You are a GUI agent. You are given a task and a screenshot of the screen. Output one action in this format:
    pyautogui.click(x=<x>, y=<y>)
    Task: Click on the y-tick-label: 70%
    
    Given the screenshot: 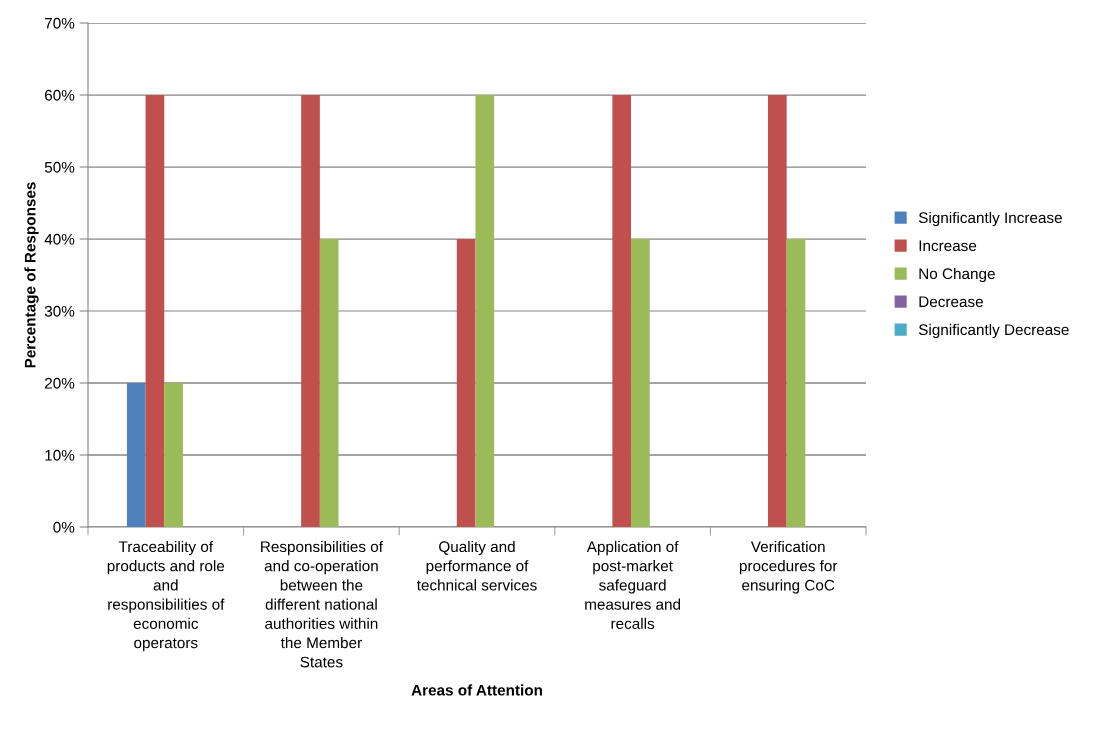 What is the action you would take?
    pyautogui.click(x=60, y=23)
    